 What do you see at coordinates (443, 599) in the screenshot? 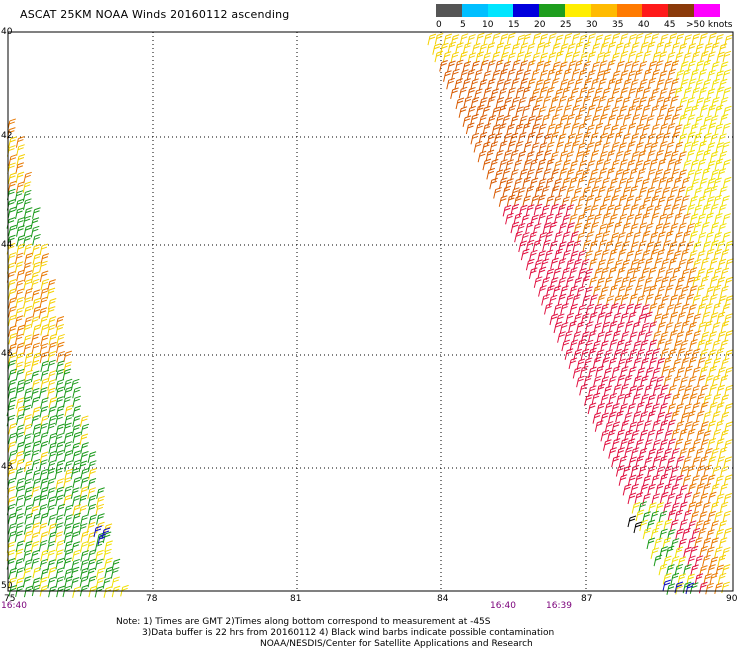
I see `lon-label-84: 84` at bounding box center [443, 599].